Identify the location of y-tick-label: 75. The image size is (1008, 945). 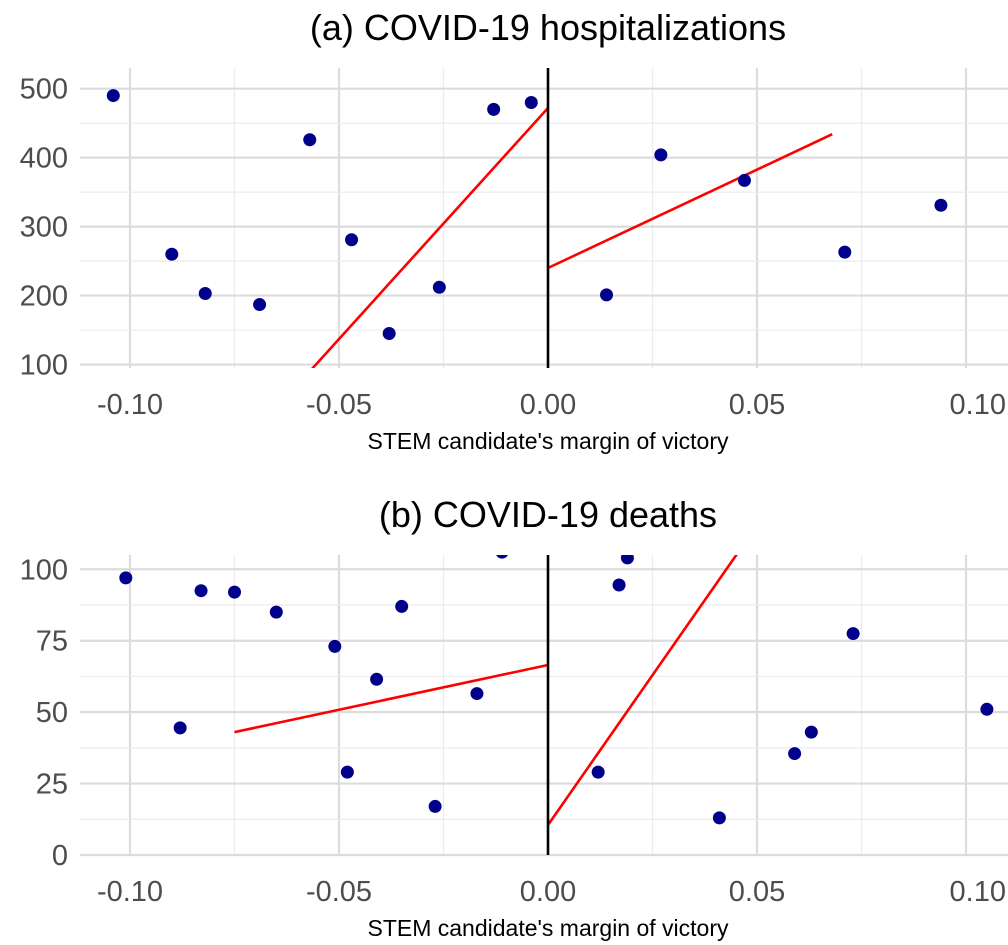
(52, 642).